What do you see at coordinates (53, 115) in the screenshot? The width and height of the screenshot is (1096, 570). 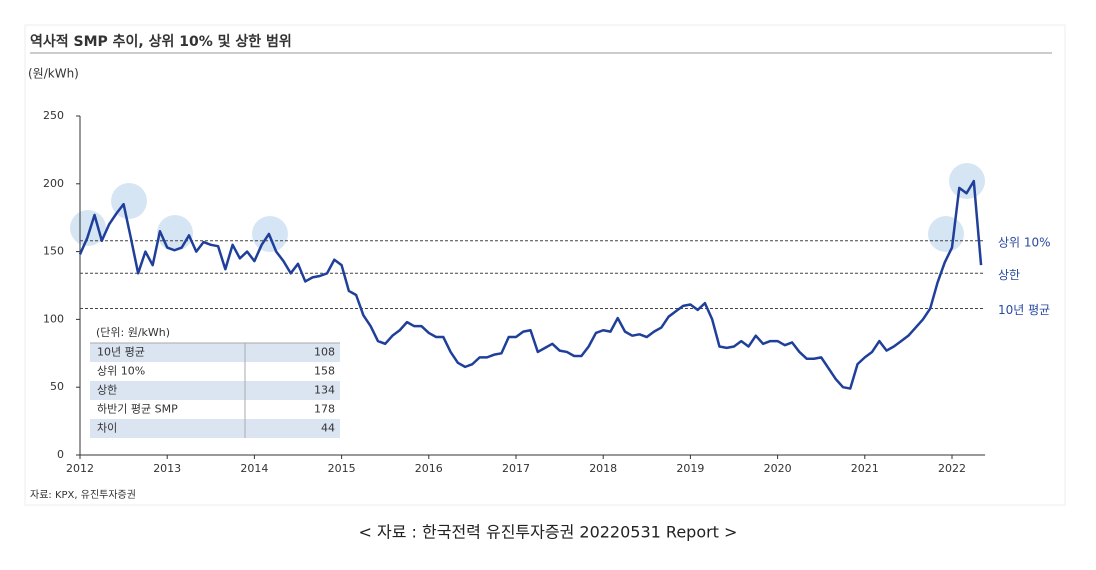 I see `y-tick-label: 250` at bounding box center [53, 115].